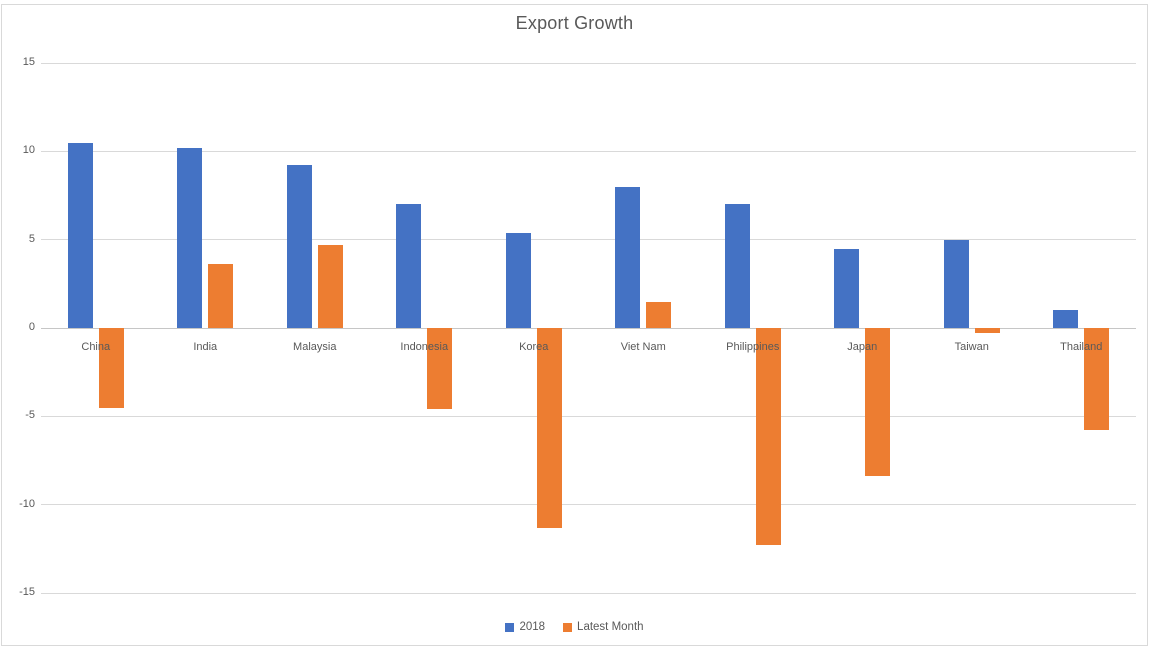  I want to click on category-label-thailand: Thailand, so click(1081, 347).